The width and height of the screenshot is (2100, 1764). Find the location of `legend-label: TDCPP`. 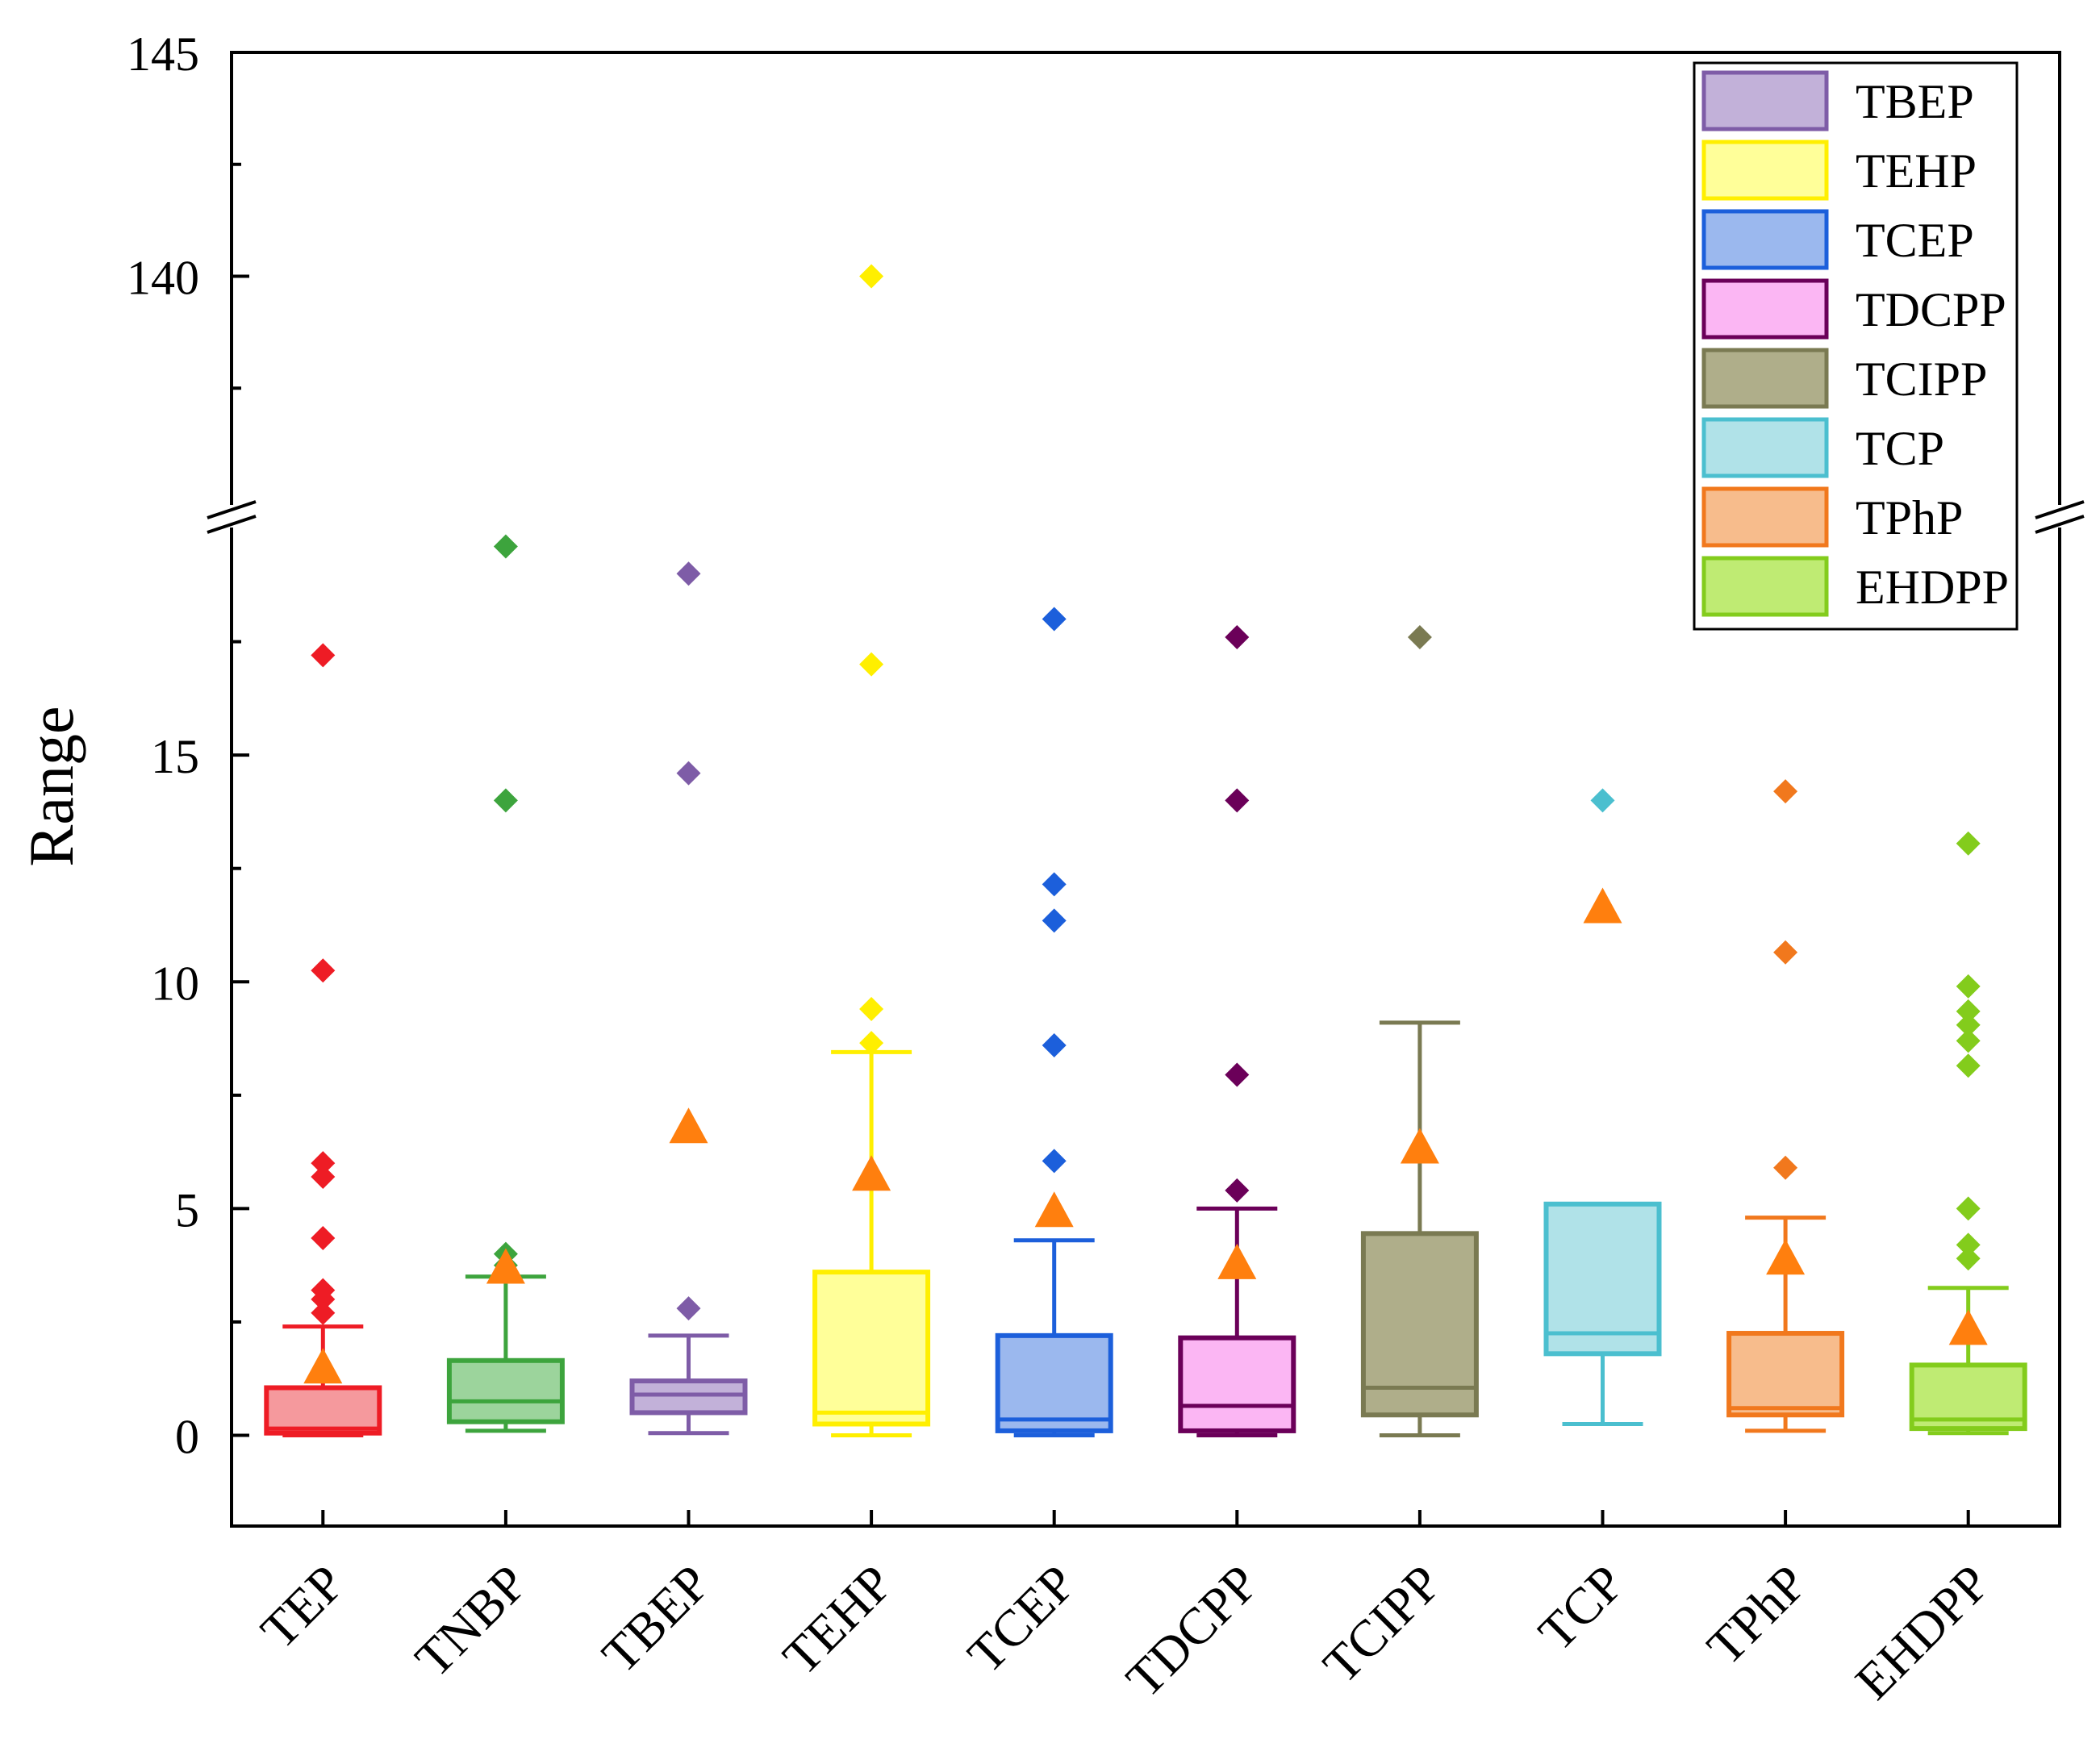

legend-label: TDCPP is located at coordinates (1931, 309).